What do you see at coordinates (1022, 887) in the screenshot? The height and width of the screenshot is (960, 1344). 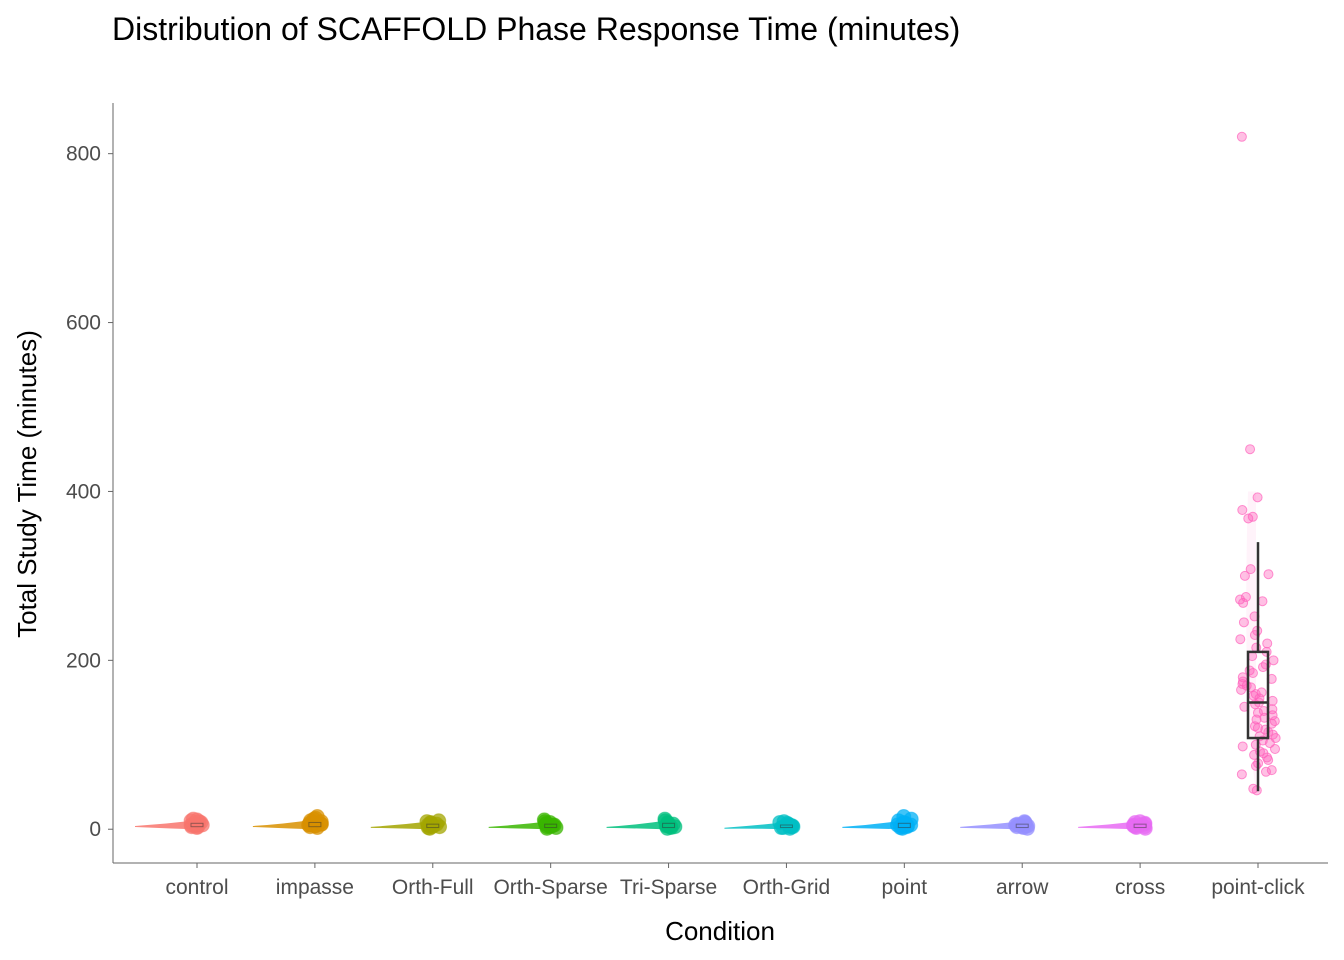 I see `x-tick-label: arrow` at bounding box center [1022, 887].